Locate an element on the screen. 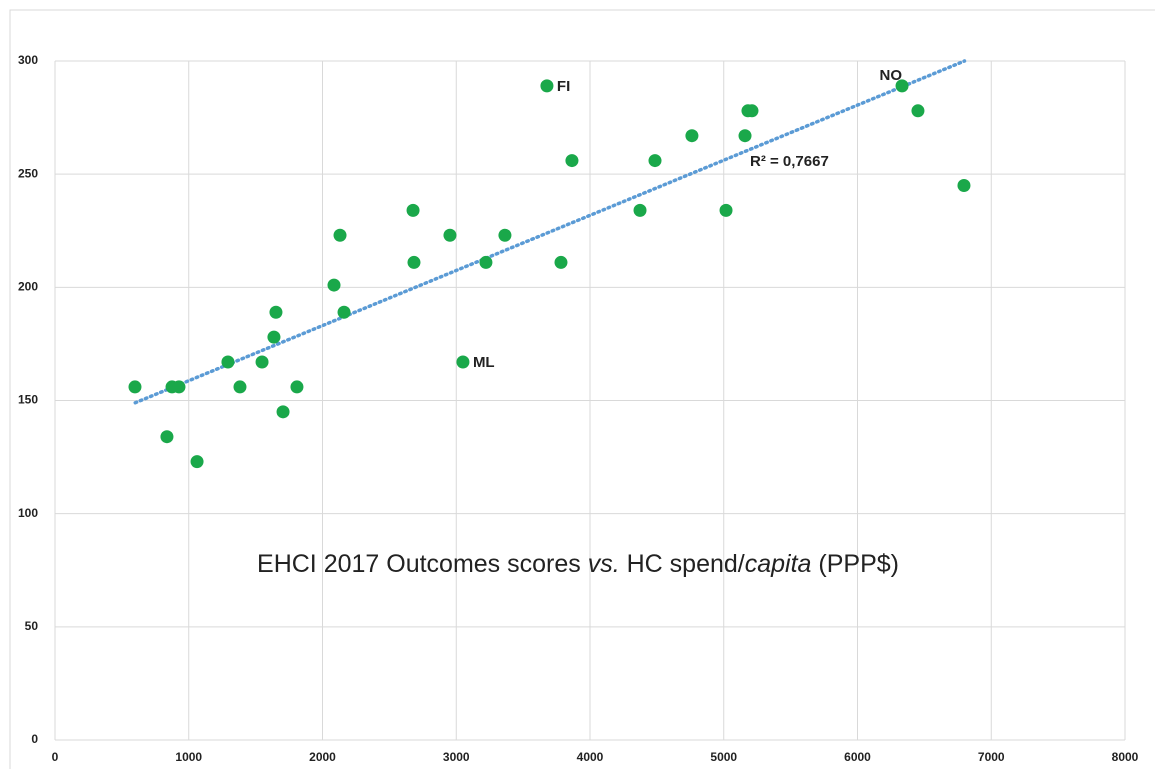 The image size is (1155, 769). r-squared-label: R² = 0,7667 is located at coordinates (789, 161).